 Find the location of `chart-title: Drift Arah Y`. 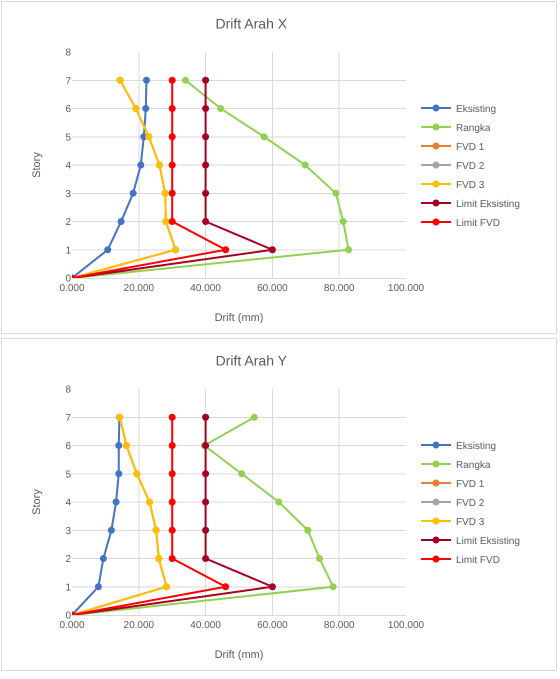

chart-title: Drift Arah Y is located at coordinates (252, 360).